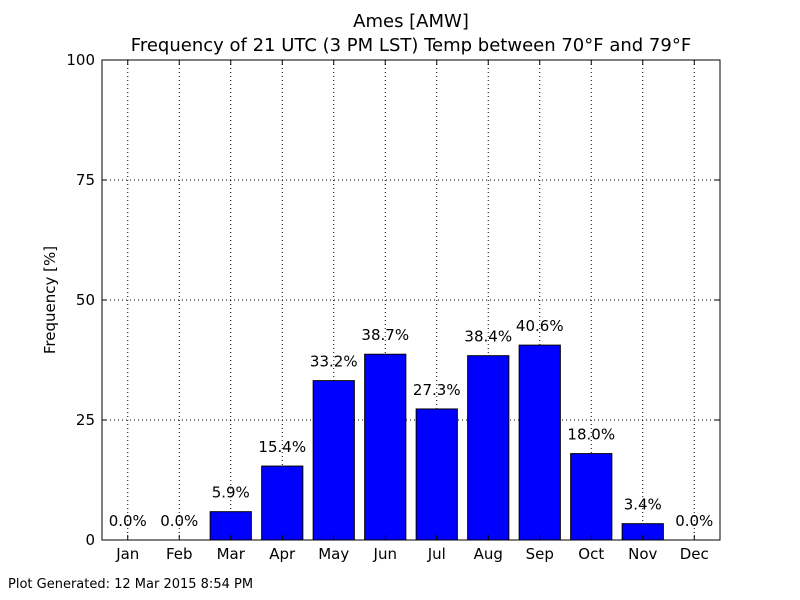 This screenshot has width=800, height=600. What do you see at coordinates (50, 300) in the screenshot?
I see `y-axis-label: Frequency [%]` at bounding box center [50, 300].